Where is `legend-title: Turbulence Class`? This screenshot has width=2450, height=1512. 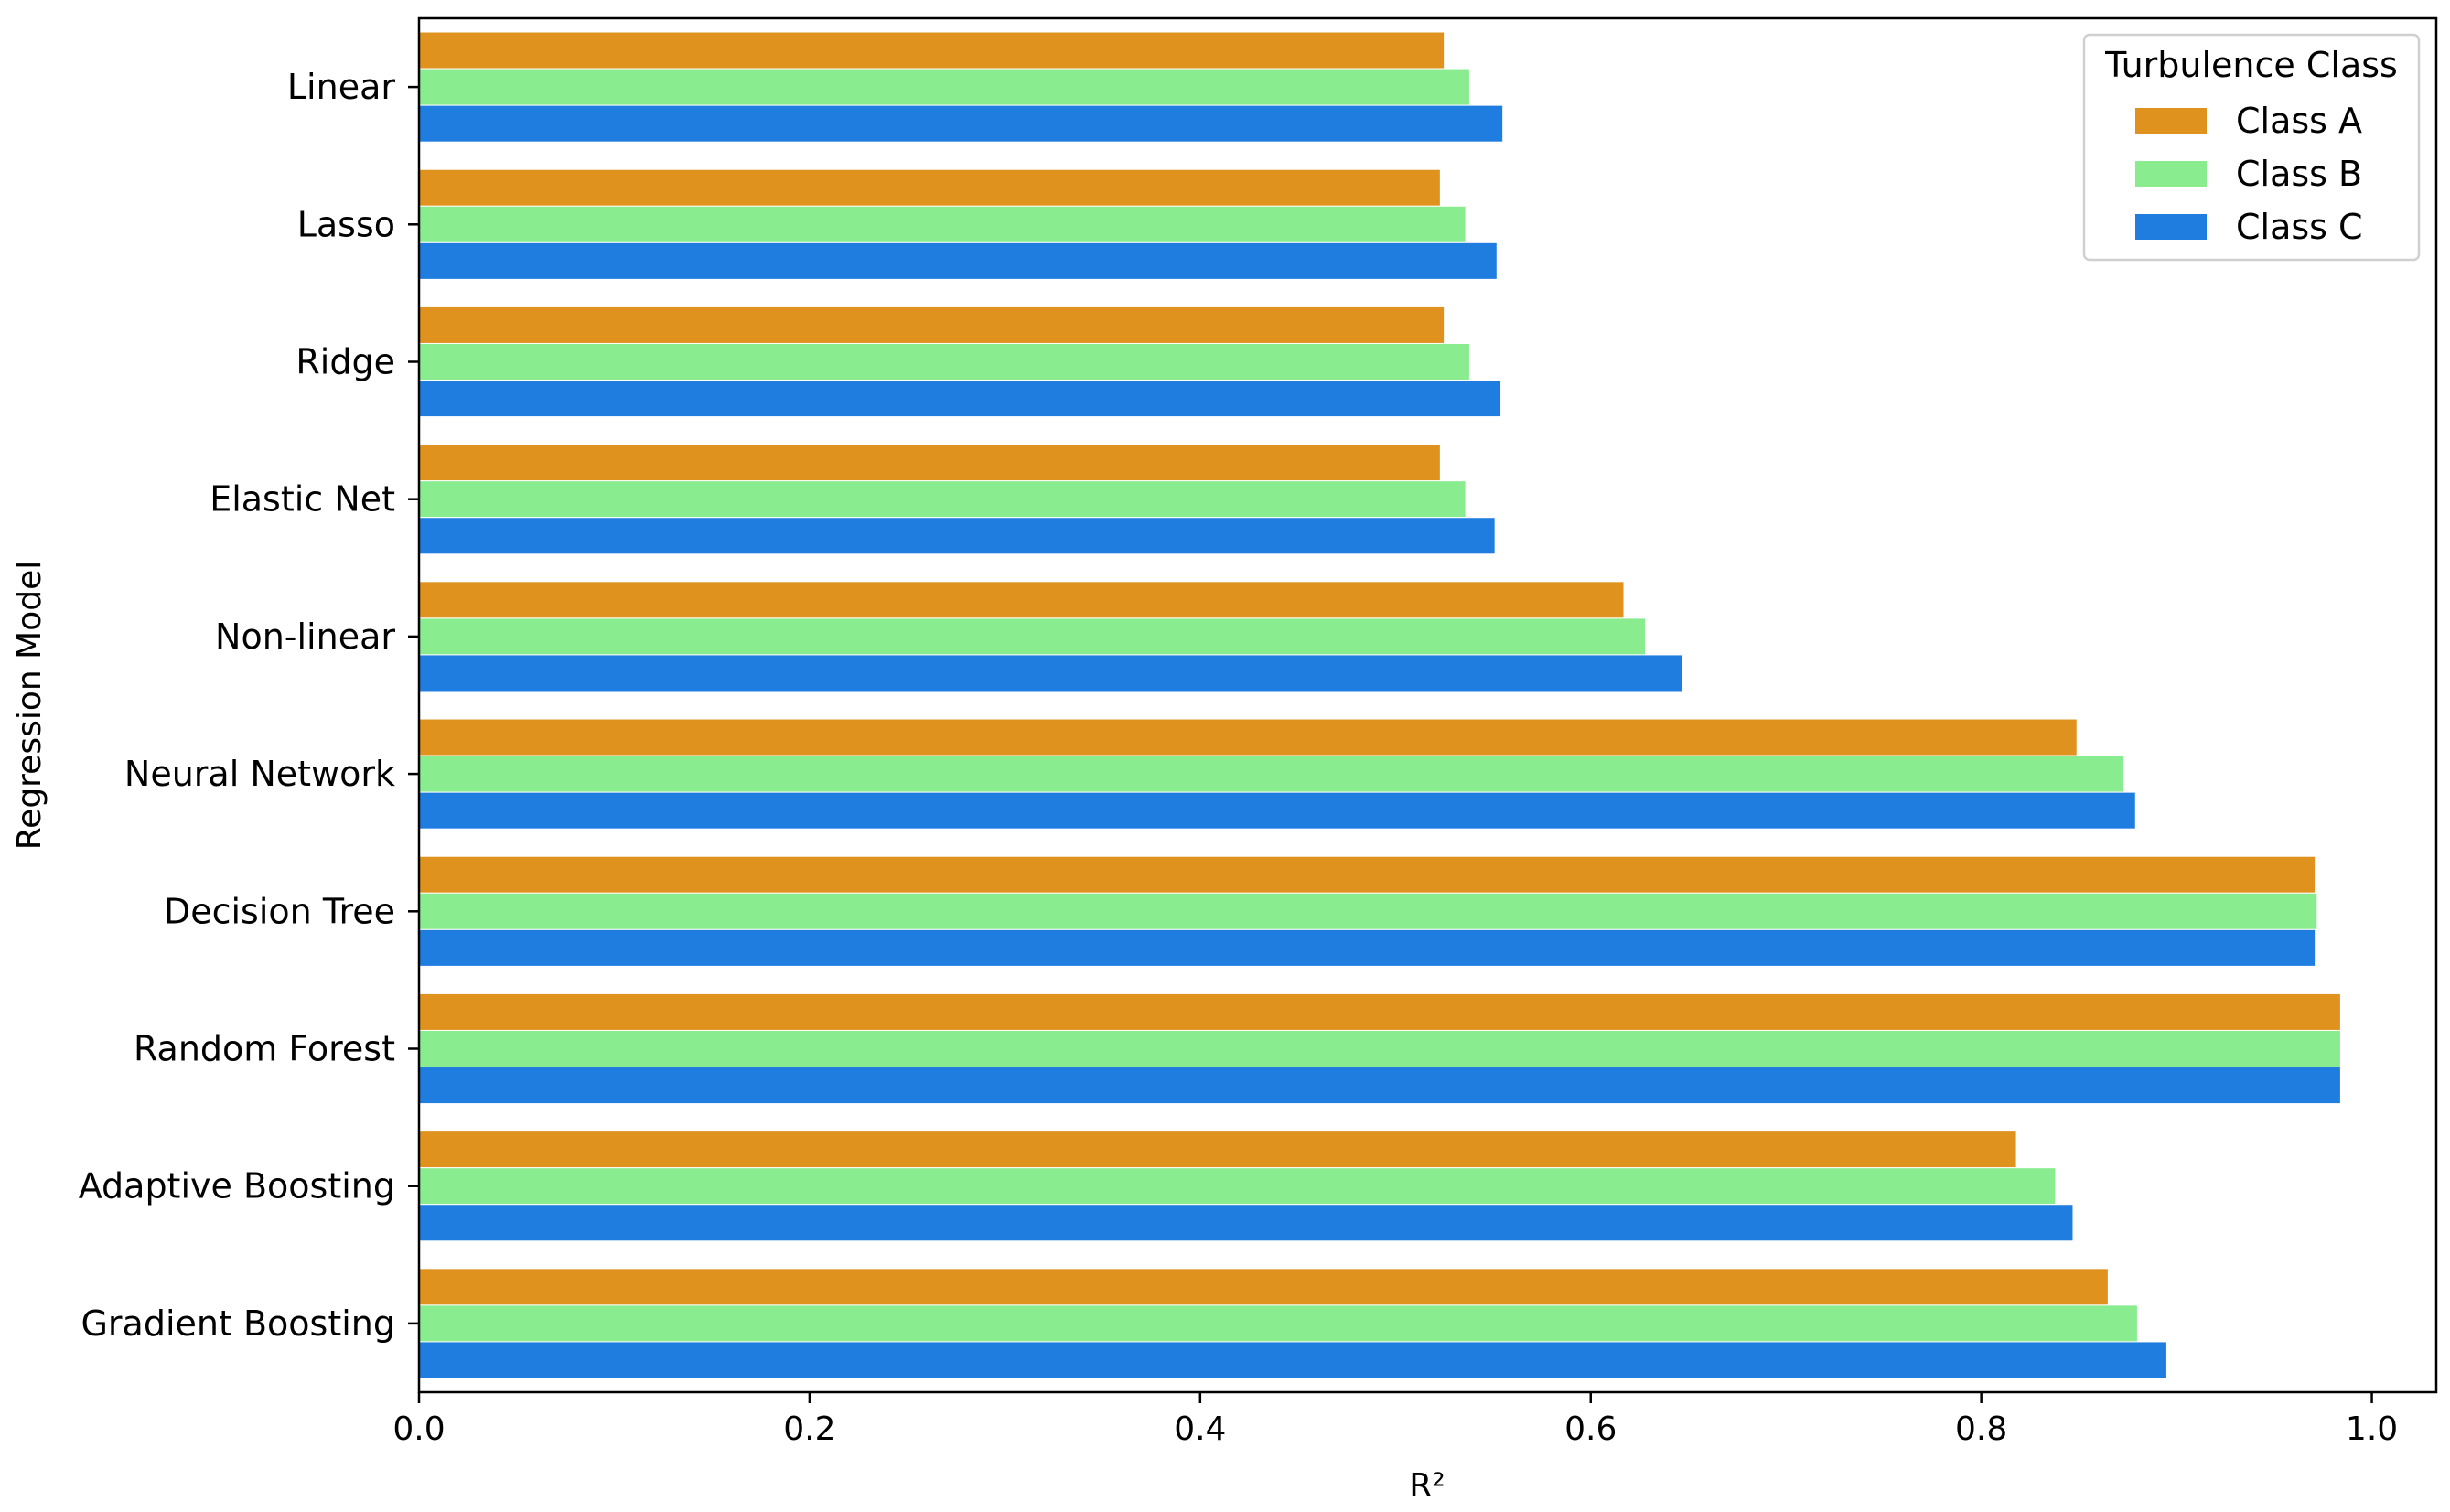
legend-title: Turbulence Class is located at coordinates (2251, 65).